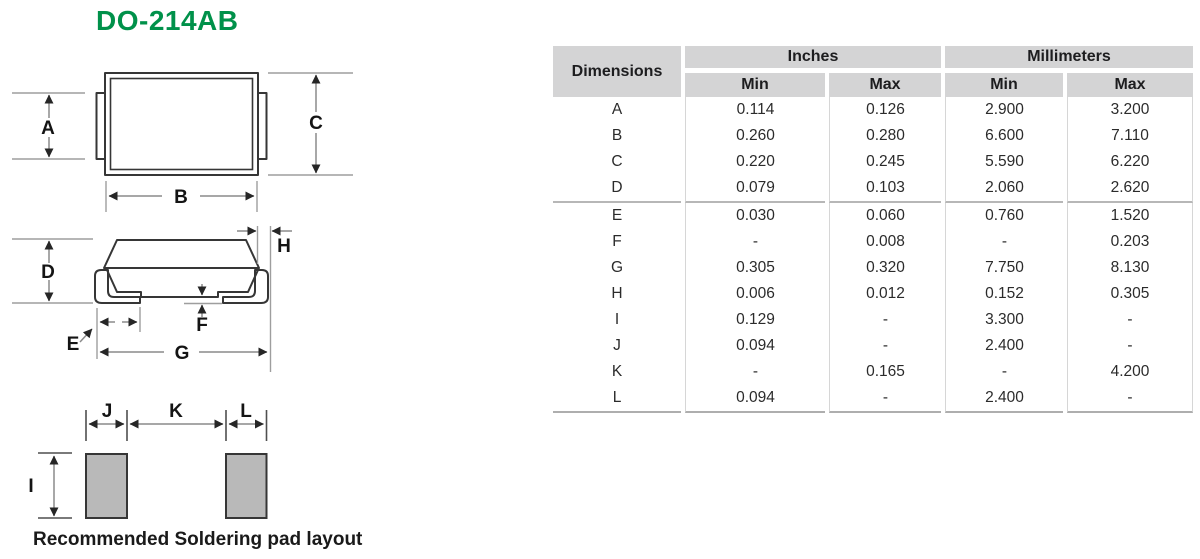 The width and height of the screenshot is (1200, 559). What do you see at coordinates (152, 299) in the screenshot?
I see `side-view: D H F` at bounding box center [152, 299].